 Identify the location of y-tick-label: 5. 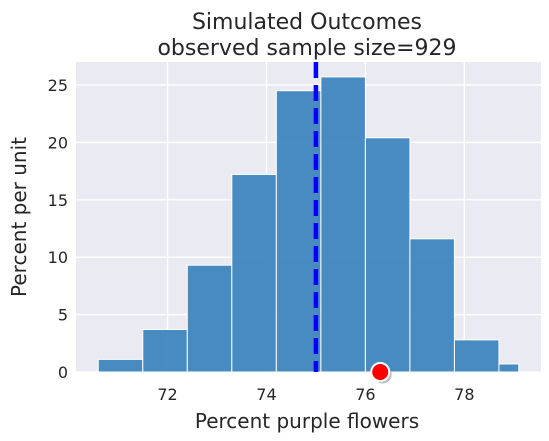
(63, 315).